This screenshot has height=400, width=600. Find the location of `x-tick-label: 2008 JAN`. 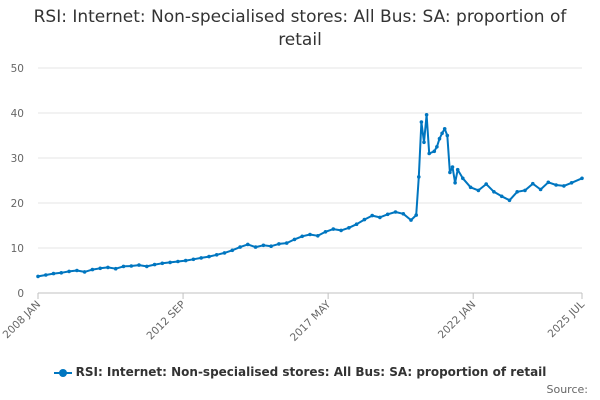

x-tick-label: 2008 JAN is located at coordinates (22, 320).